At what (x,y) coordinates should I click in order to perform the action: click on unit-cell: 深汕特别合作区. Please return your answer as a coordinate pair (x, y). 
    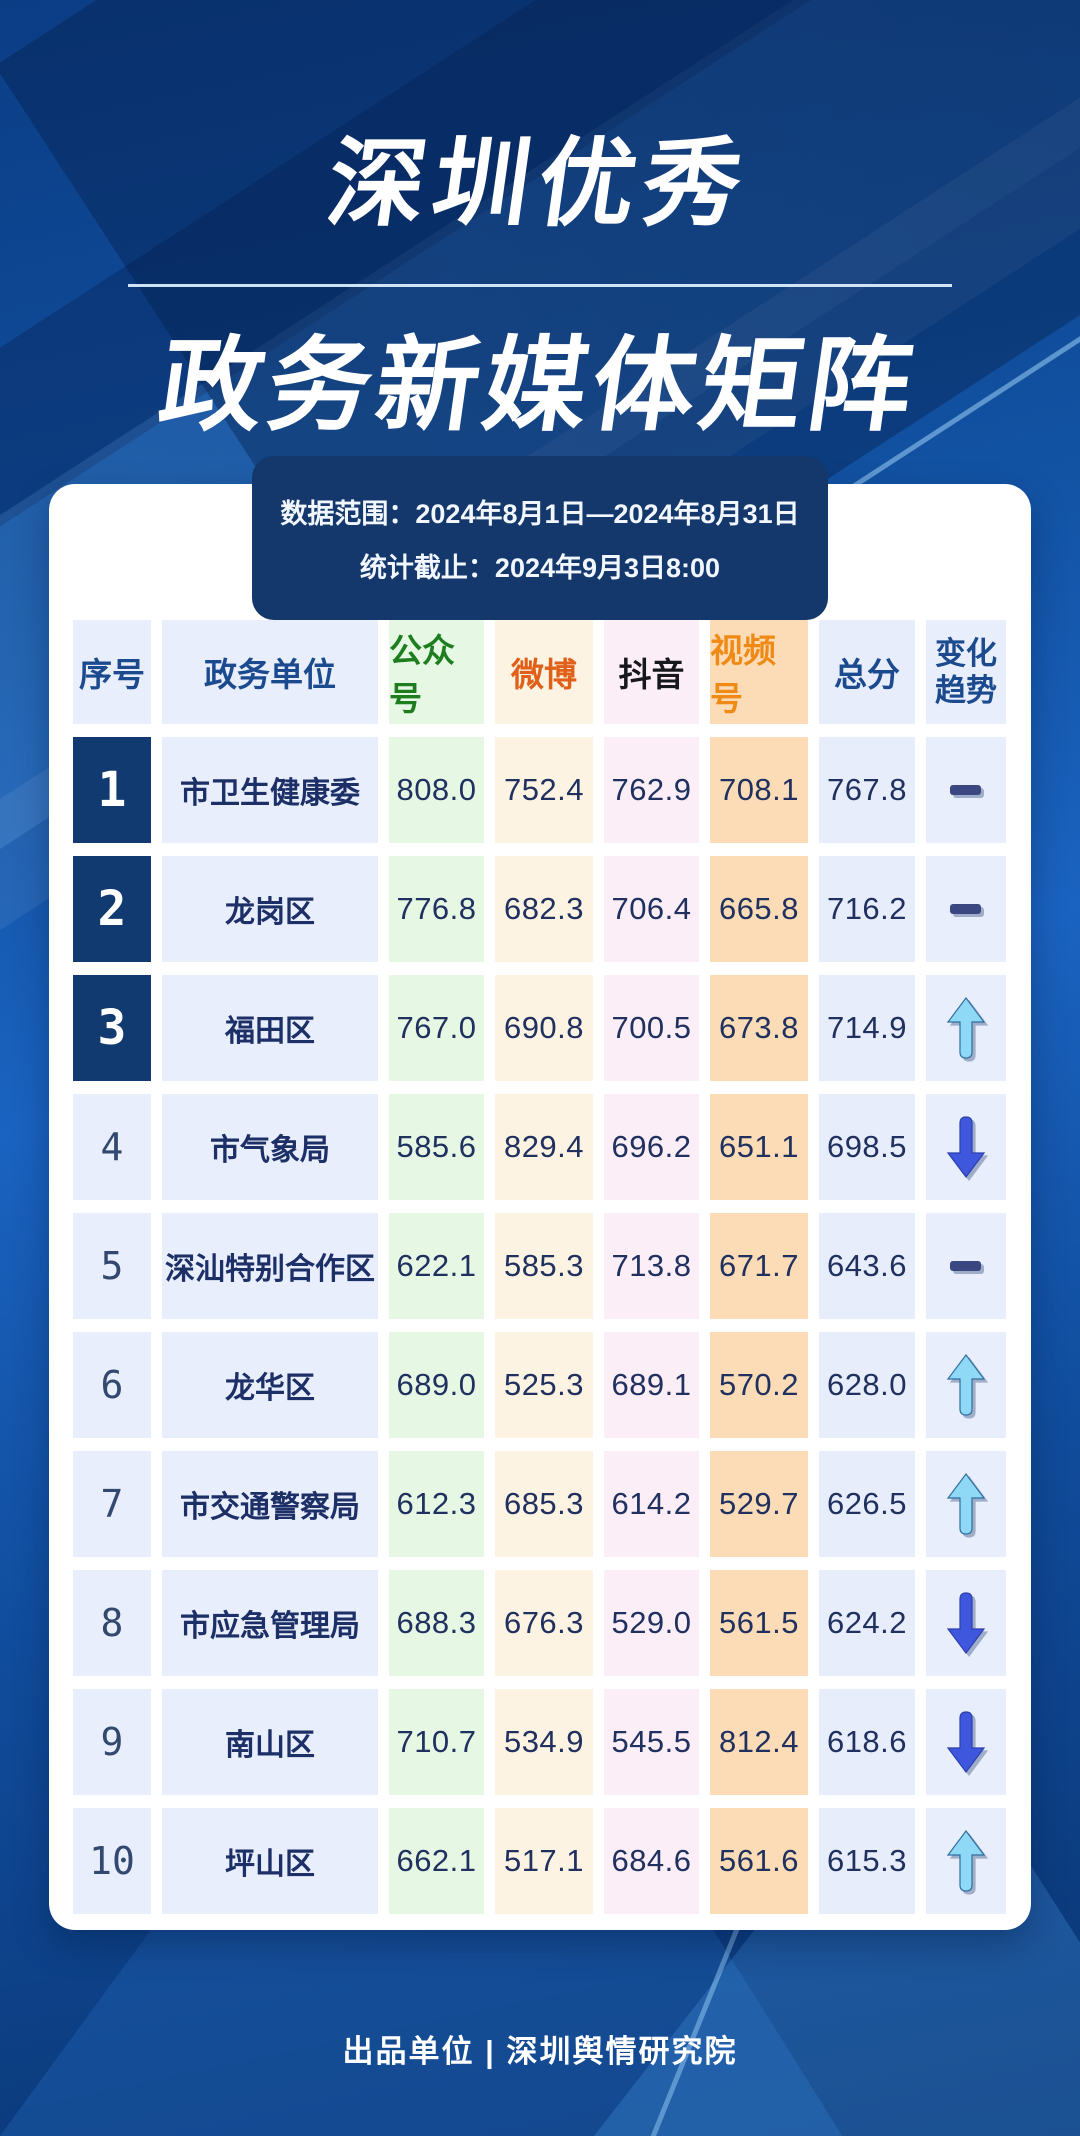
    Looking at the image, I should click on (270, 1266).